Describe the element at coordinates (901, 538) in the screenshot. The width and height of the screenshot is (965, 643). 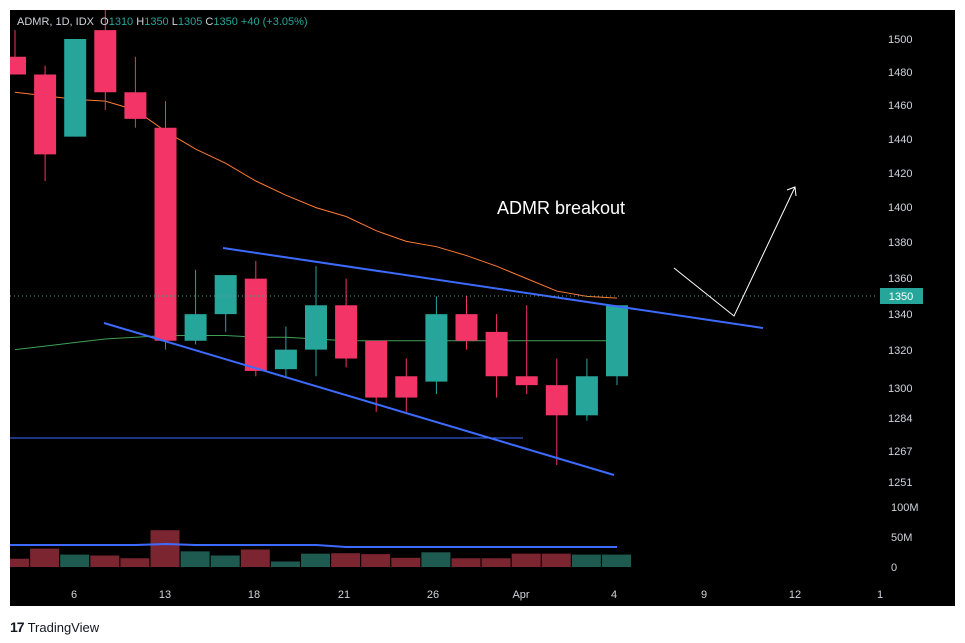
I see `volume-tick-label: 50M` at that location.